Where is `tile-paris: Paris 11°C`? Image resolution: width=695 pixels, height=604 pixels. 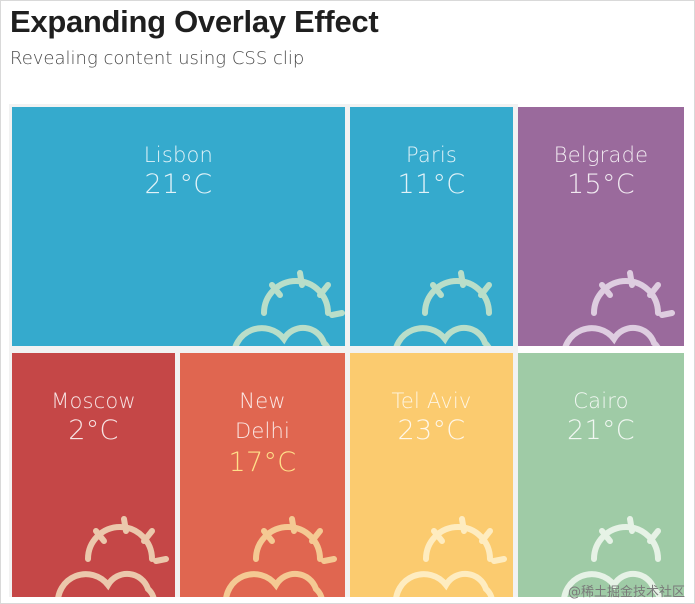 tile-paris: Paris 11°C is located at coordinates (431, 226).